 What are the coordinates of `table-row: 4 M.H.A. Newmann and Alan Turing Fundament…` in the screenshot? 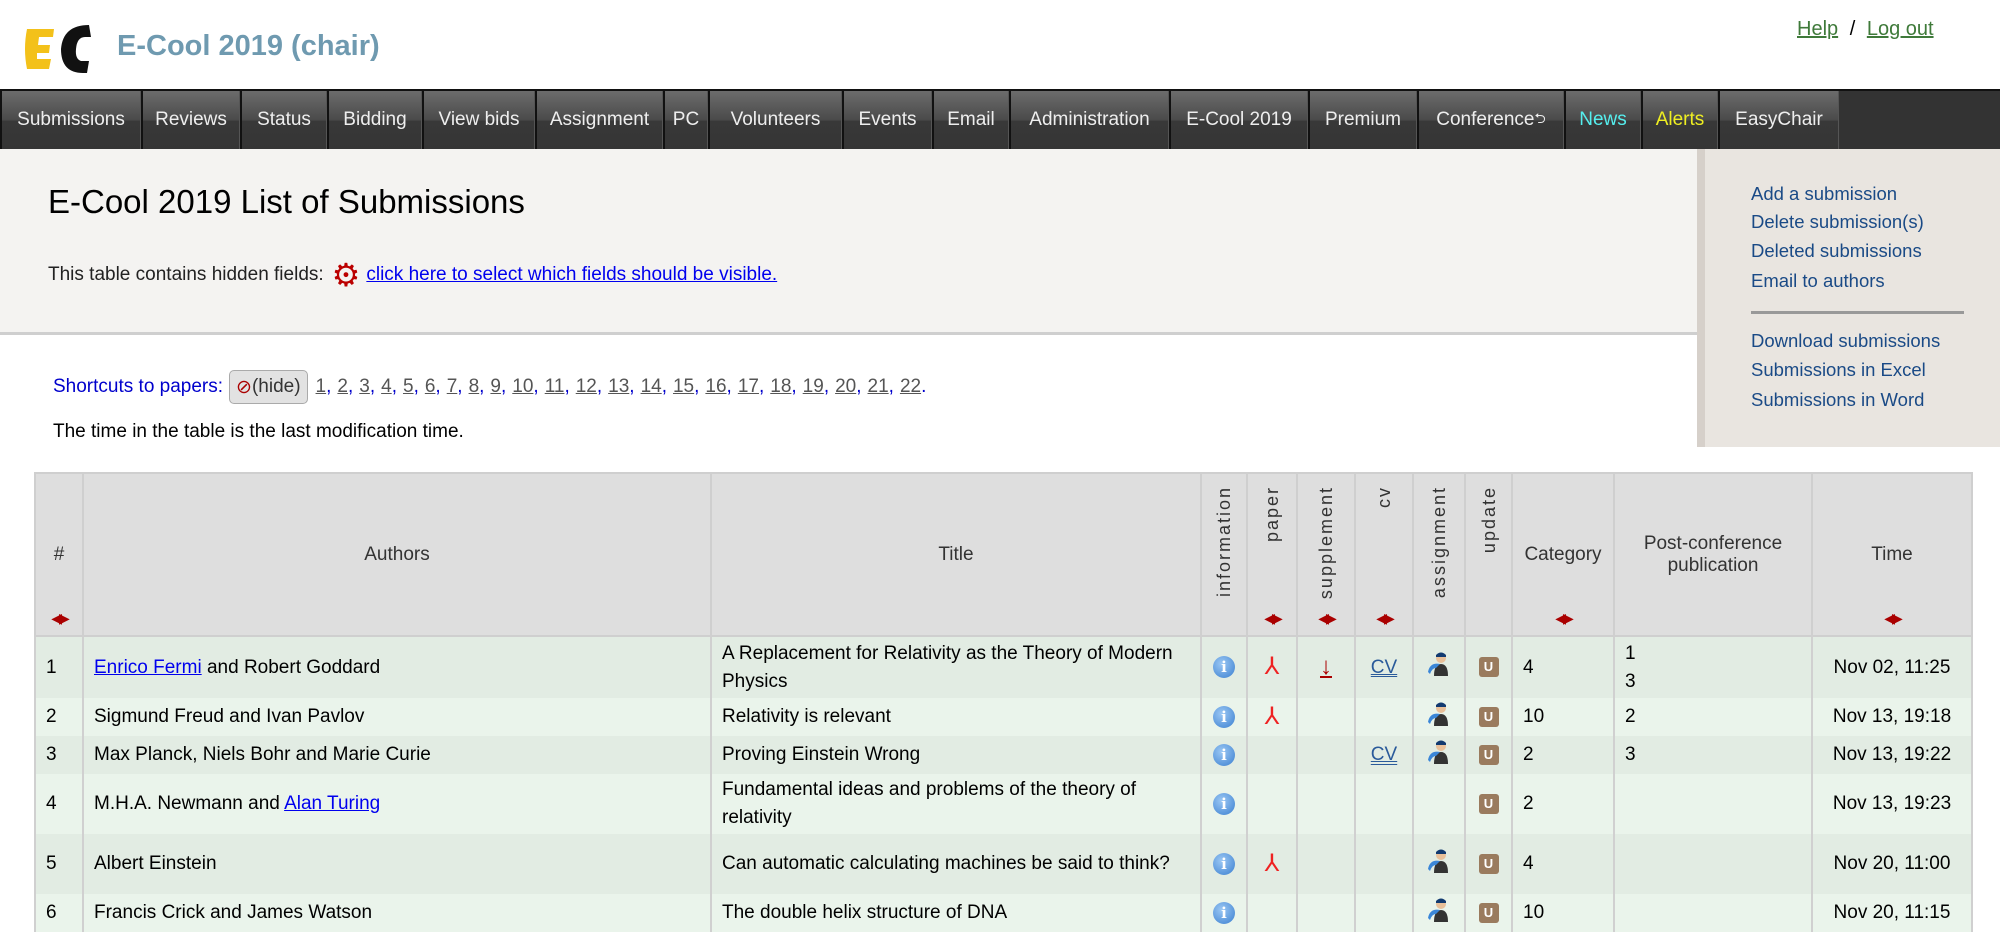 It's located at (1003, 804).